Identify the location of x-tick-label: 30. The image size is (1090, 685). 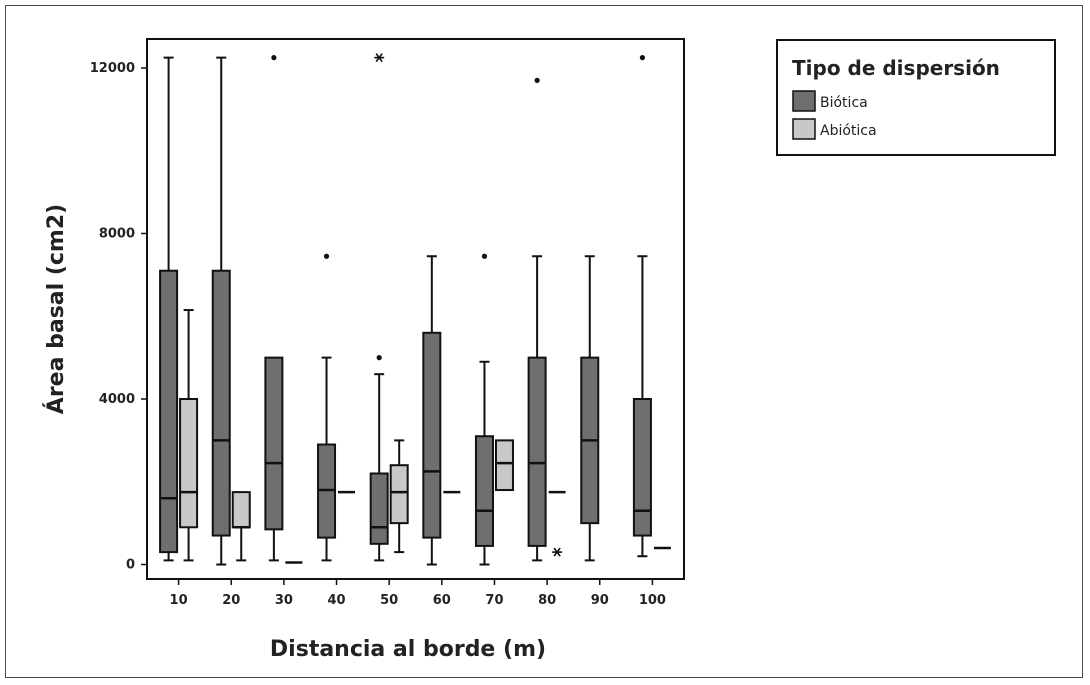
(284, 600).